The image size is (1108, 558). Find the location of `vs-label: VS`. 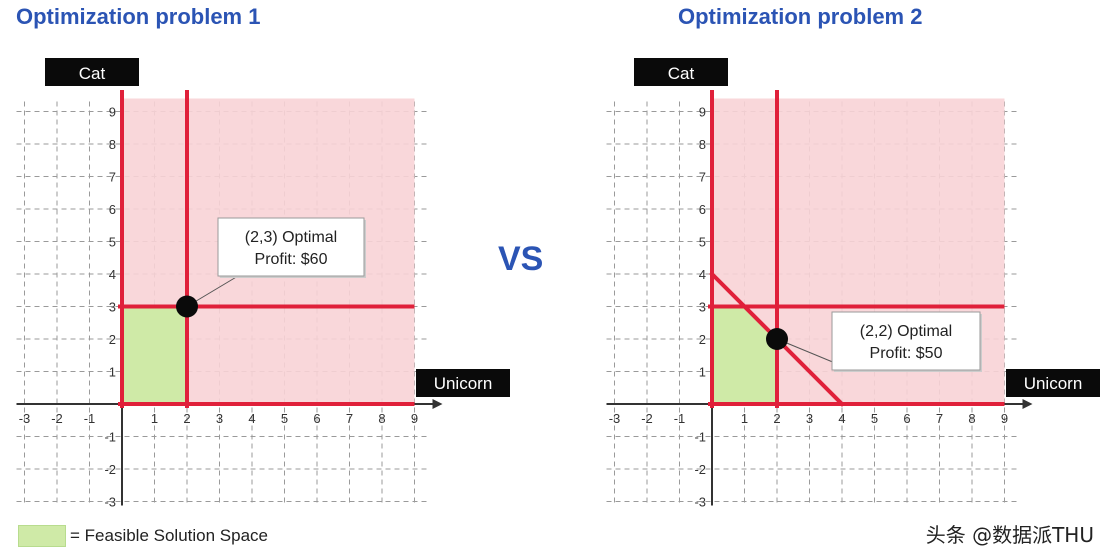

vs-label: VS is located at coordinates (521, 259).